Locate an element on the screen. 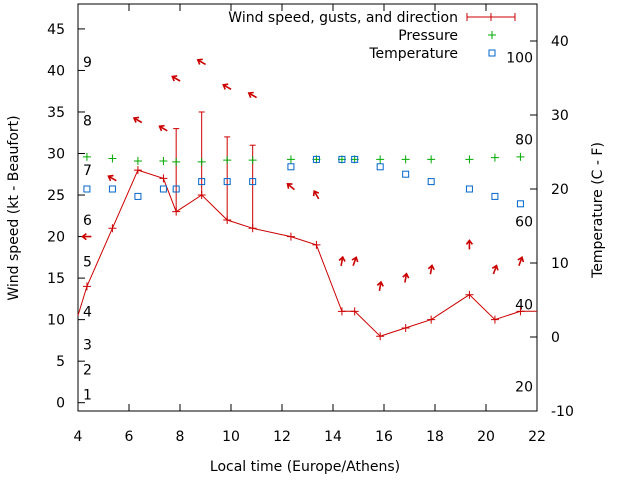 This screenshot has height=480, width=640. legend-swatch-wind is located at coordinates (491, 17).